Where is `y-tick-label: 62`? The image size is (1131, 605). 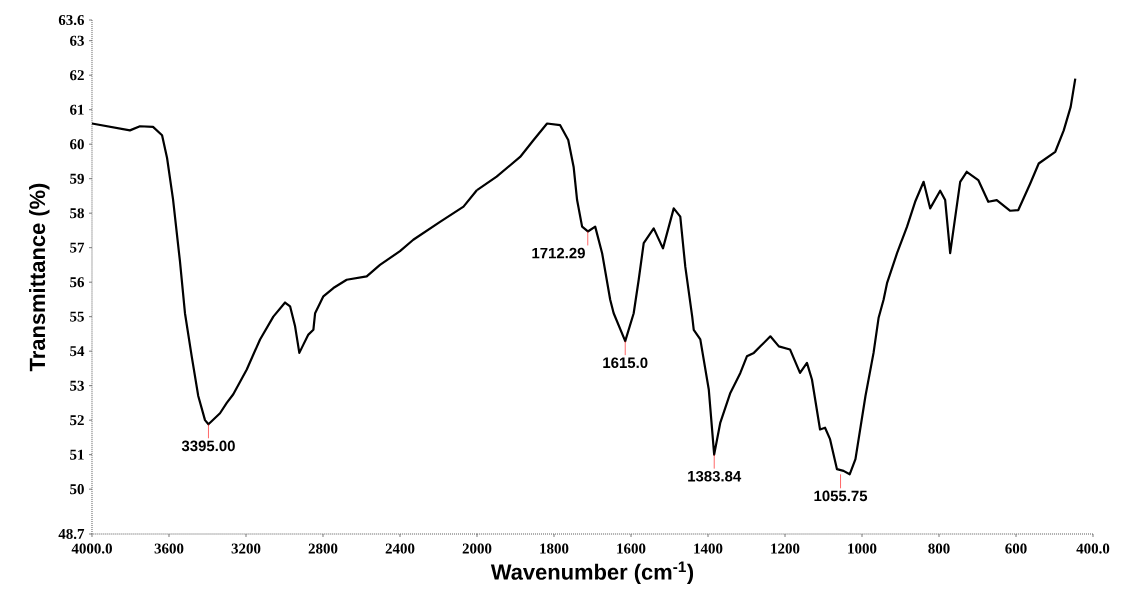 y-tick-label: 62 is located at coordinates (77, 75).